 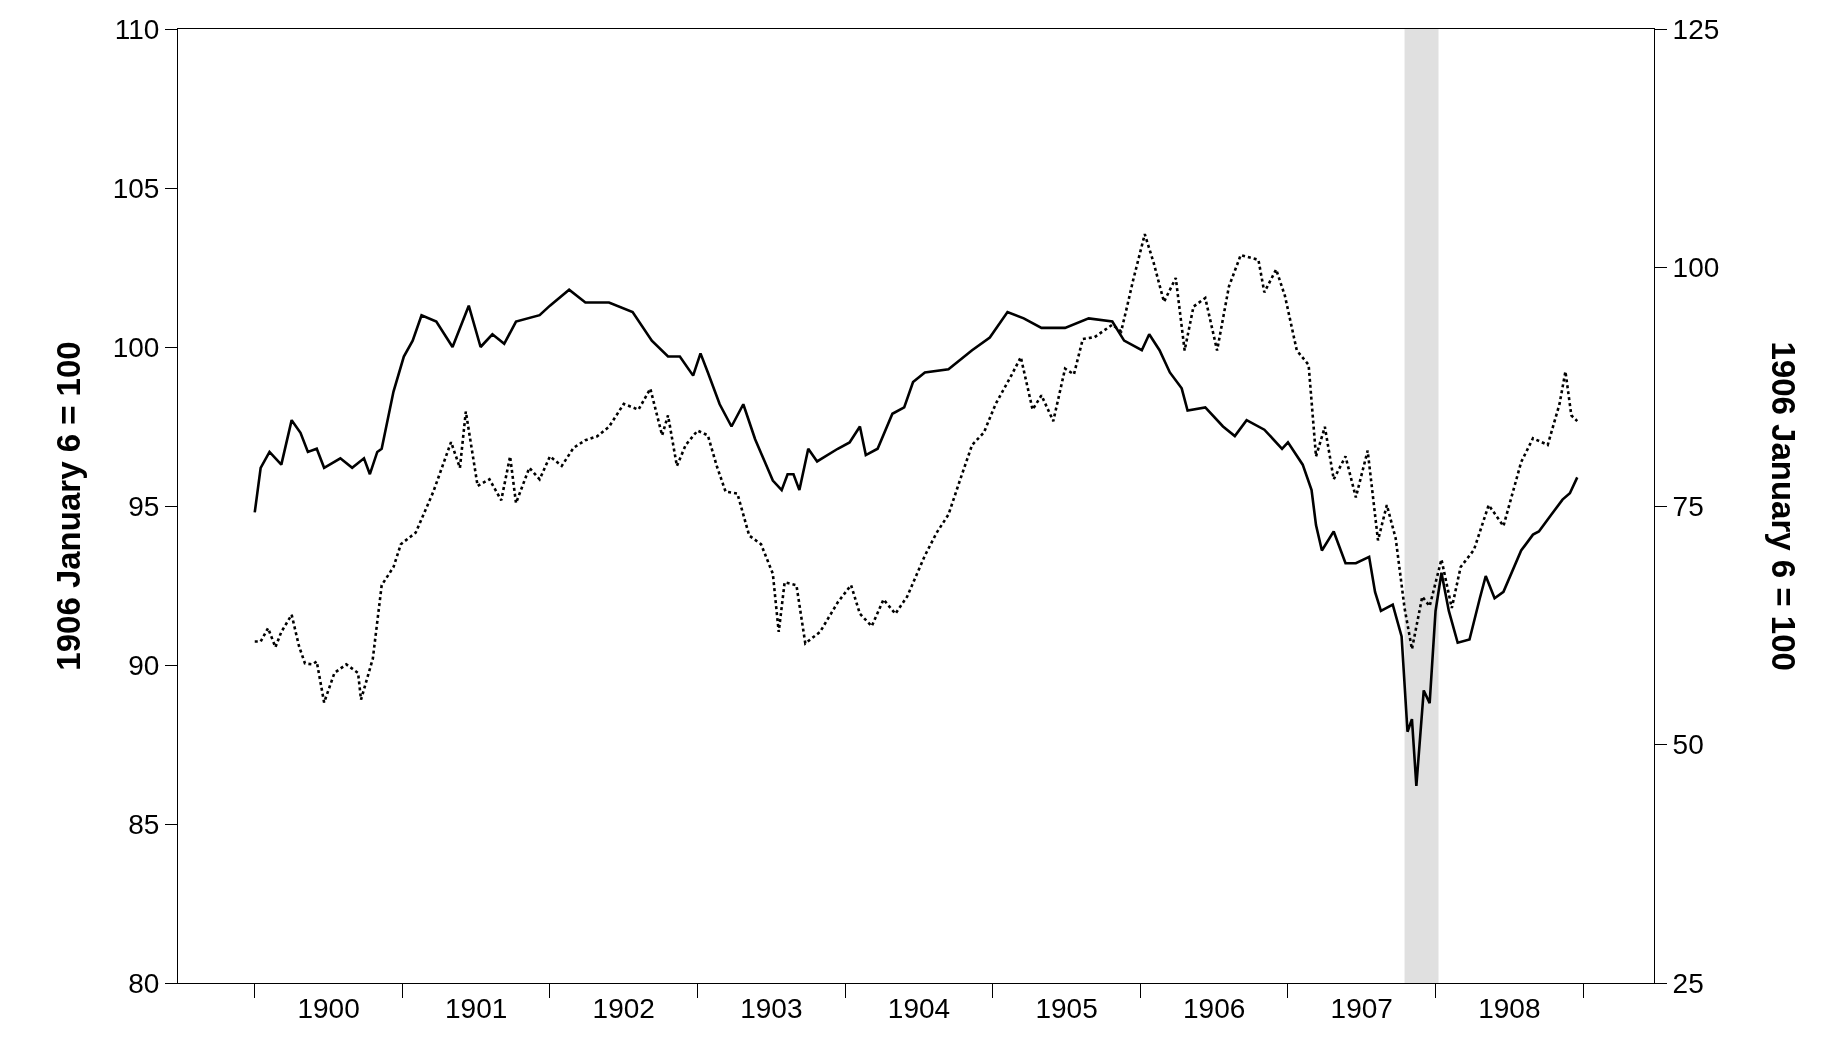 I want to click on x-tick-label: 1900, so click(x=328, y=1008).